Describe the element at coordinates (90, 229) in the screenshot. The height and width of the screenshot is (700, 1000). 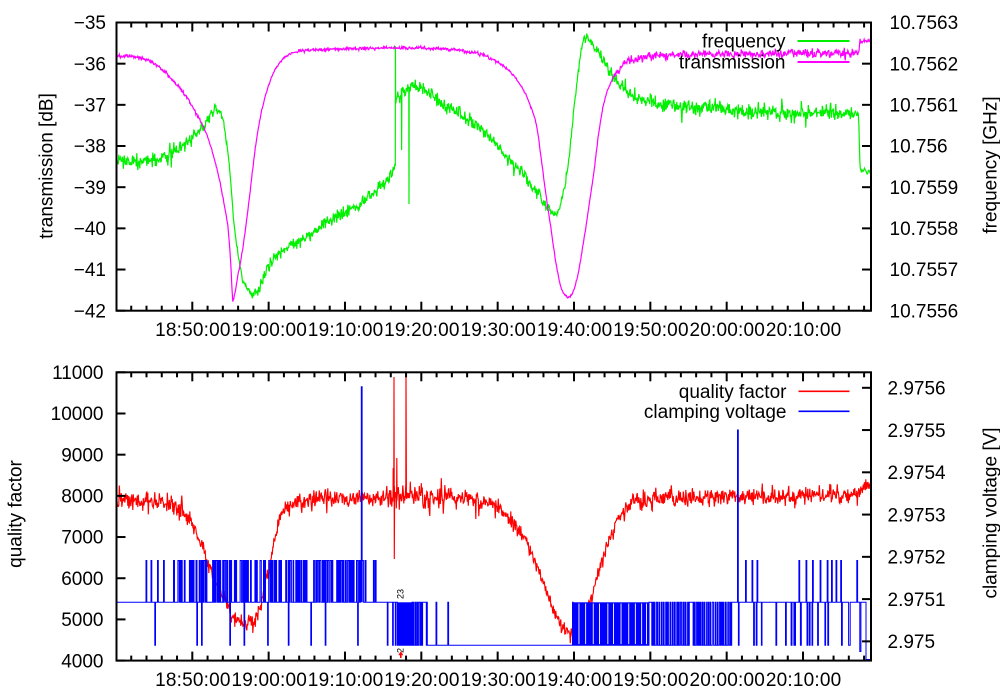
I see `svg-text: −40` at that location.